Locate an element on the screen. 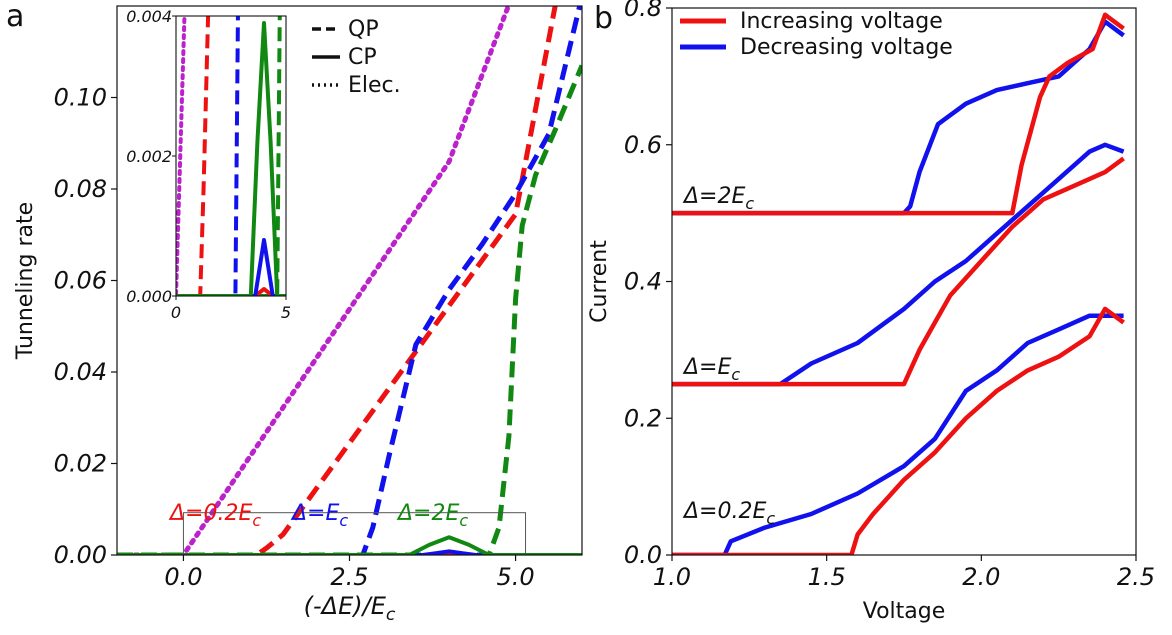  x-tick-label: 5.0 is located at coordinates (515, 577).